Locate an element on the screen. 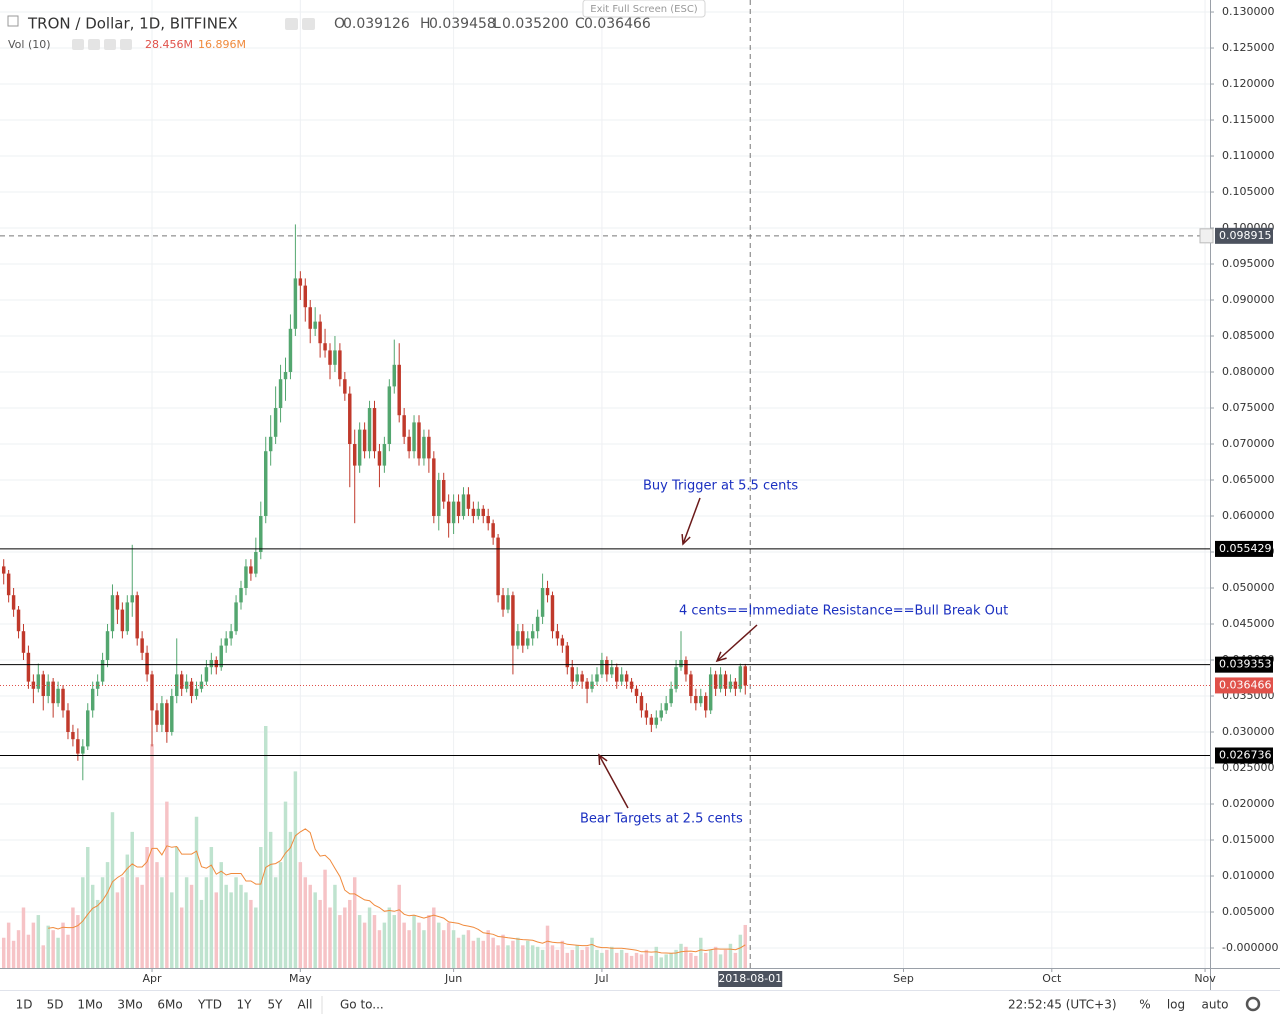 This screenshot has width=1280, height=1024. range-button: 3Mo is located at coordinates (129, 1005).